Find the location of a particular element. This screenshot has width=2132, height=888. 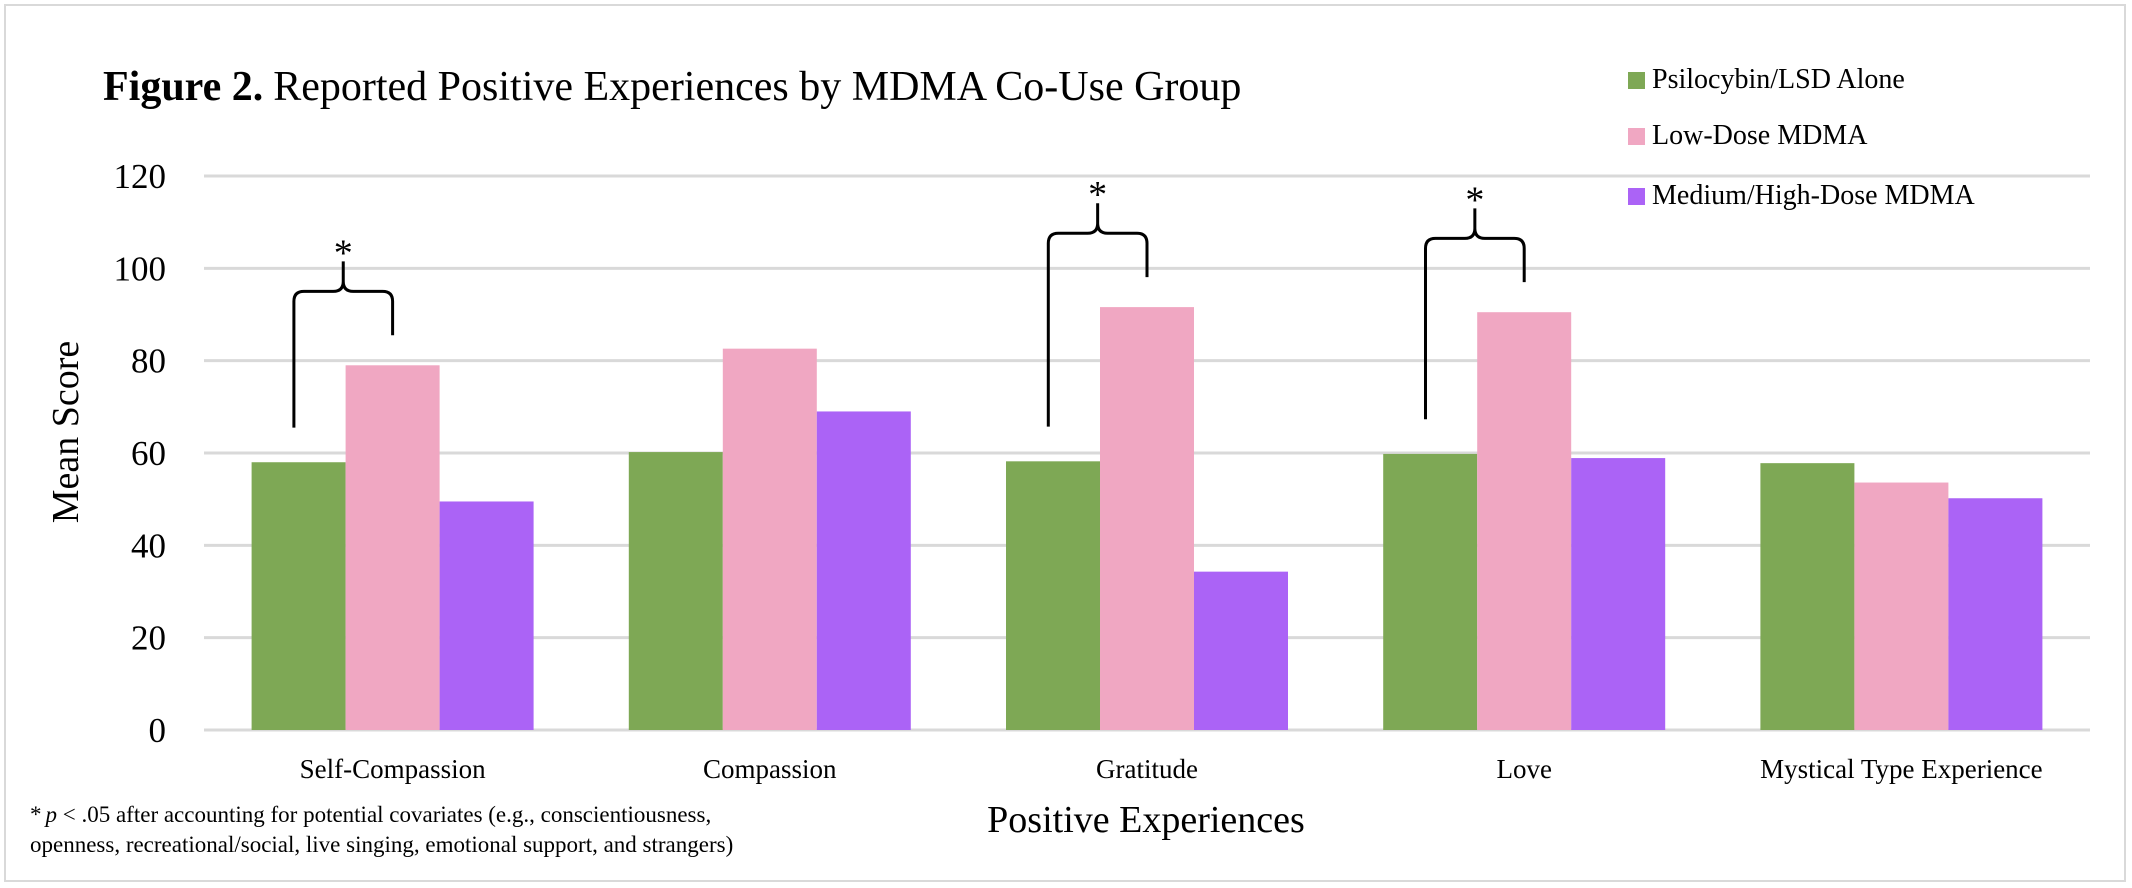

y-tick-label: 40 is located at coordinates (148, 545).